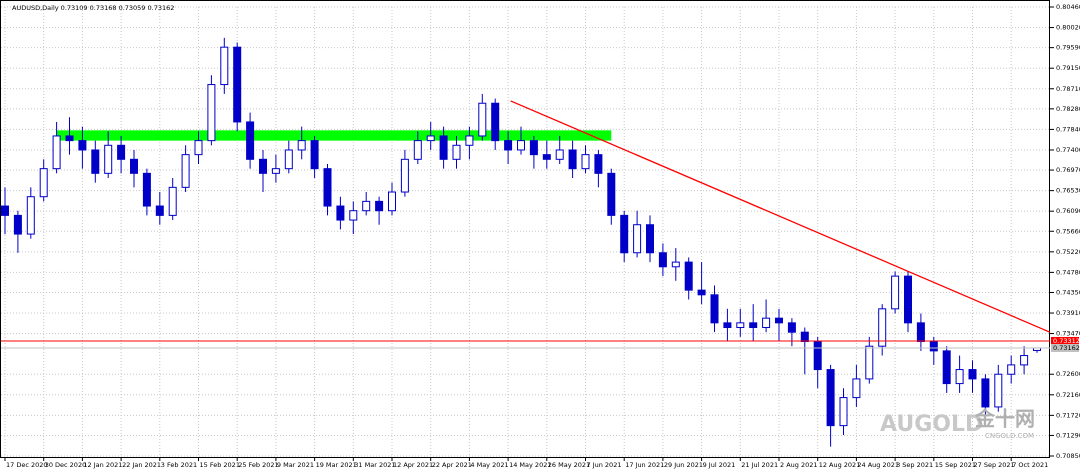 The height and width of the screenshot is (475, 1080). Describe the element at coordinates (799, 465) in the screenshot. I see `x-tick-label: 2 Aug 2021` at that location.